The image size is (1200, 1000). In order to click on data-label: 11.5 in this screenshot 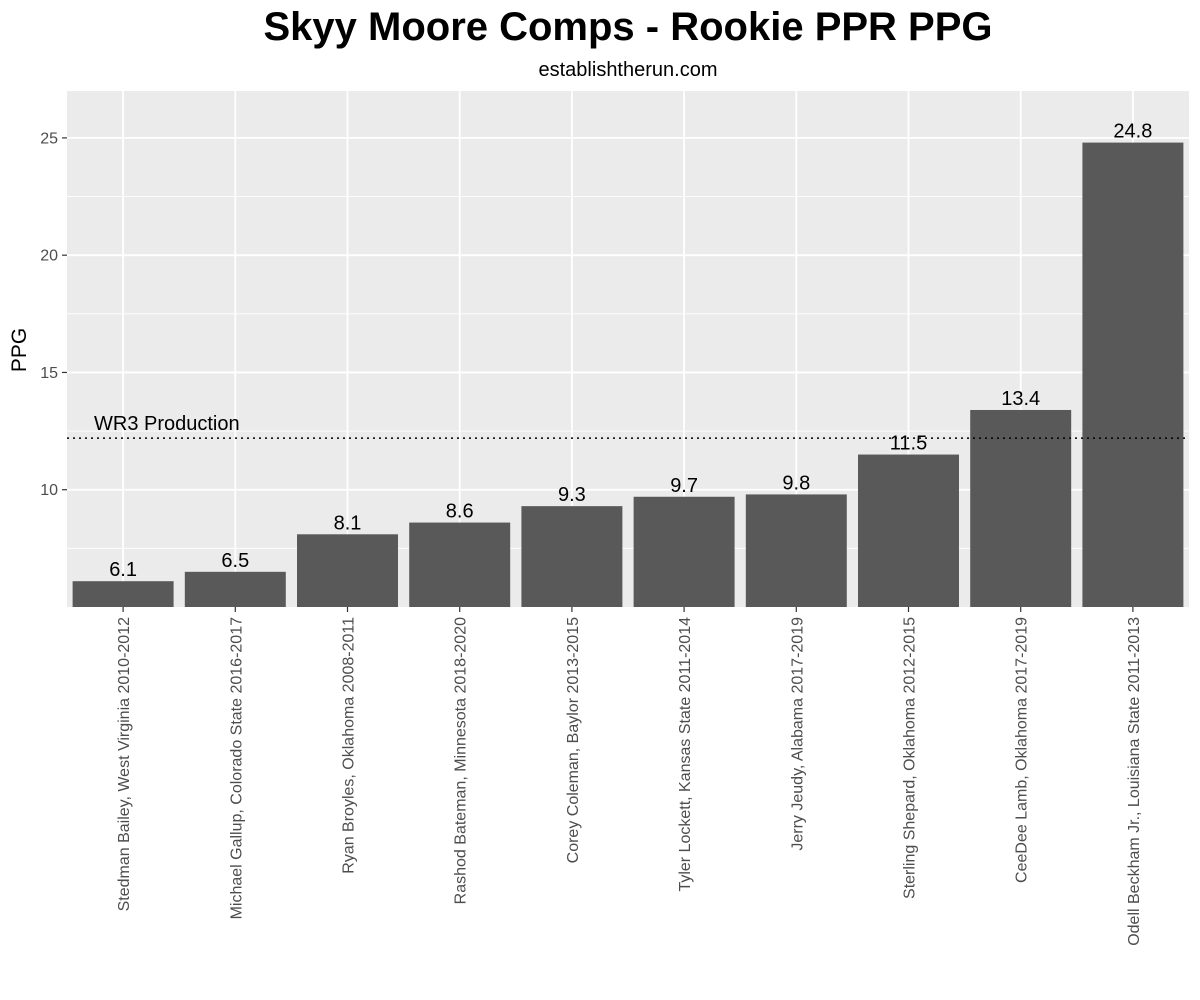, I will do `click(908, 444)`.